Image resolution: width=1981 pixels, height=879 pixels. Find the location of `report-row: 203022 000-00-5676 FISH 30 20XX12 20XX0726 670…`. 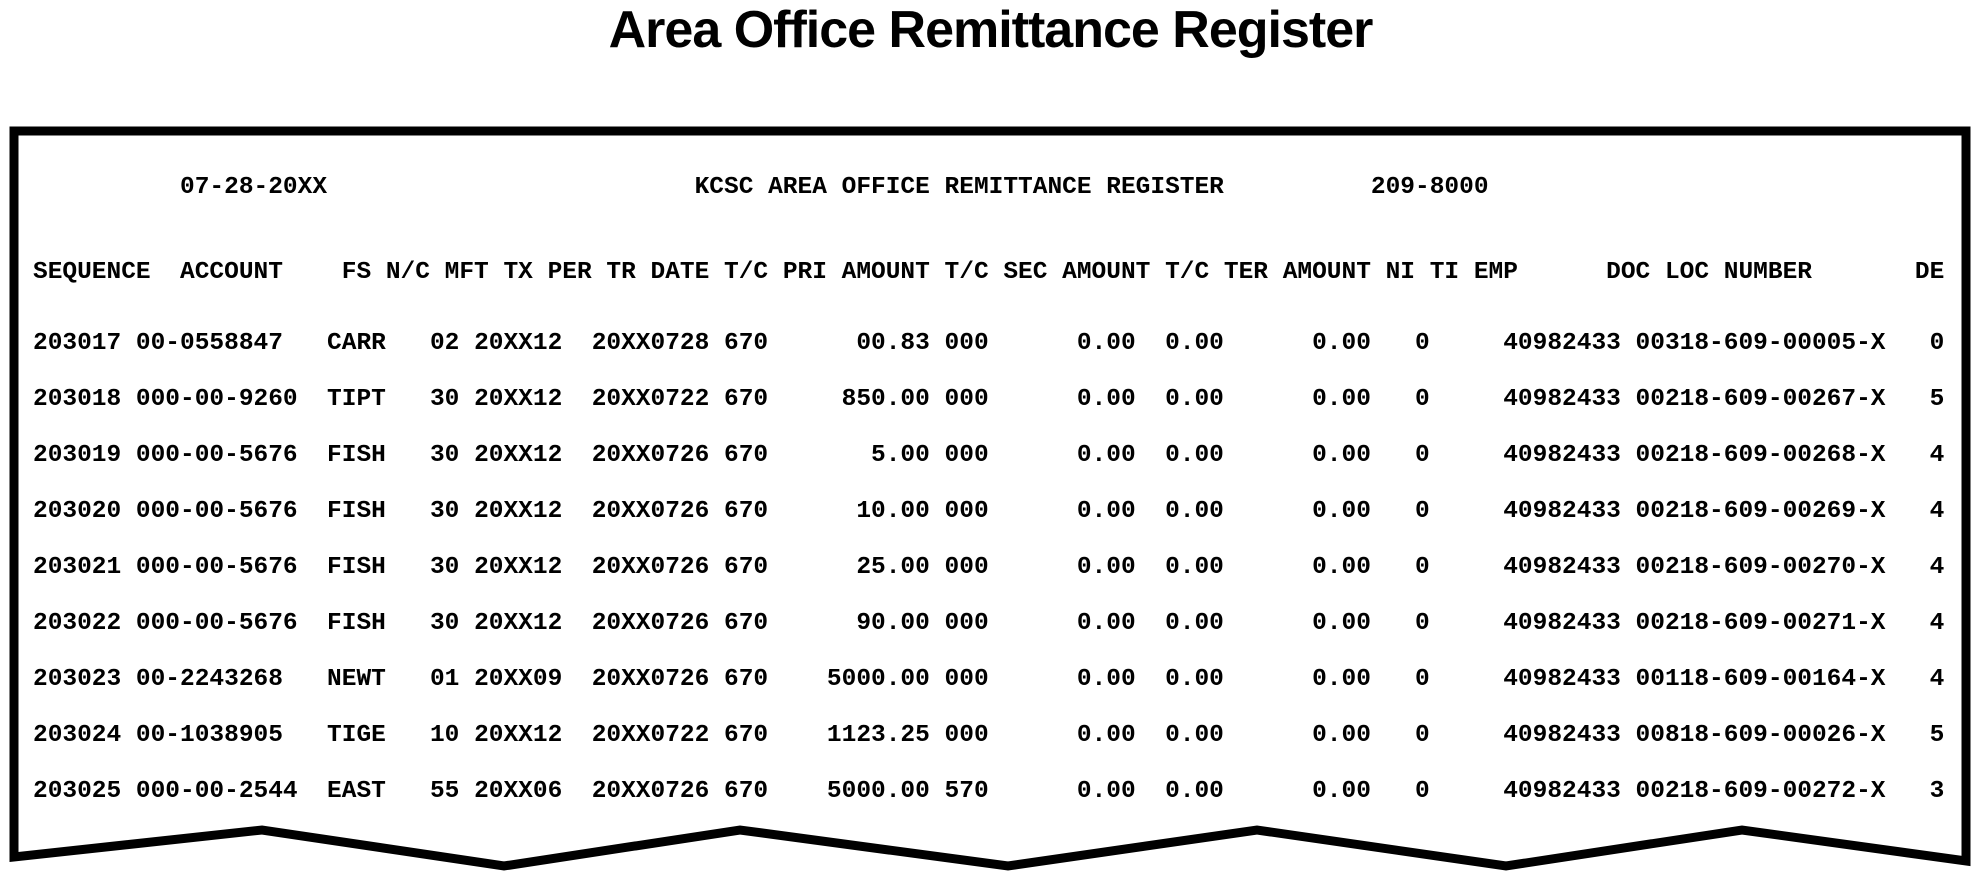

report-row: 203022 000-00-5676 FISH 30 20XX12 20XX0726 670… is located at coordinates (988, 623).